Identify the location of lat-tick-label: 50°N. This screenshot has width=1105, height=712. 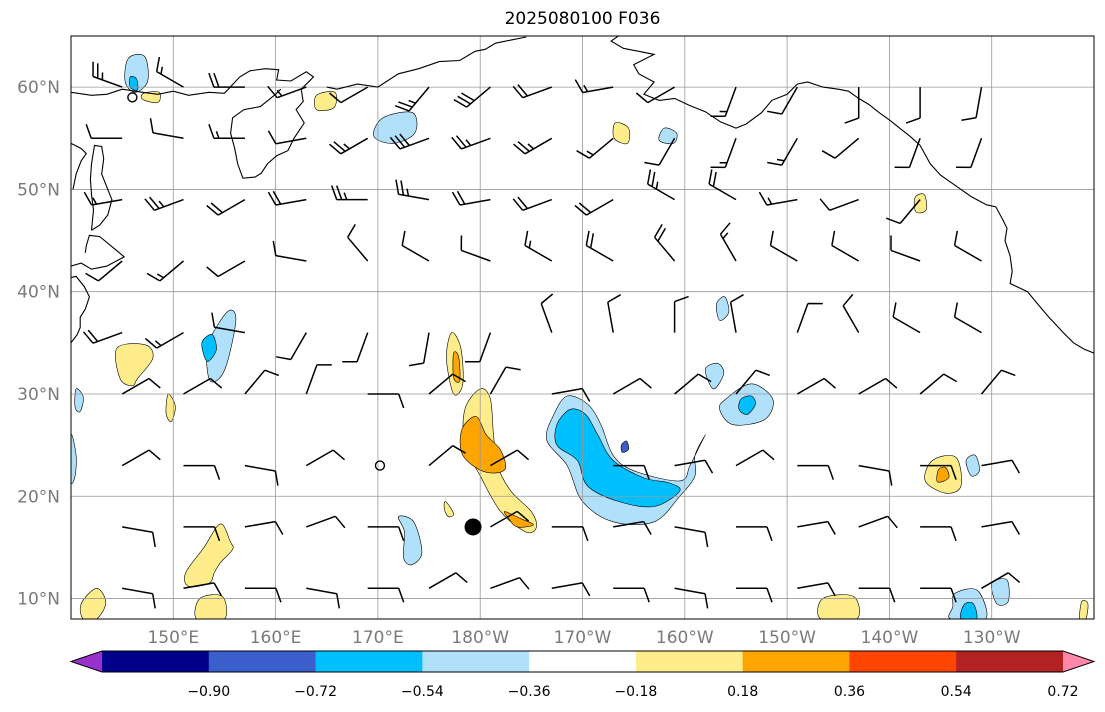
(38, 190).